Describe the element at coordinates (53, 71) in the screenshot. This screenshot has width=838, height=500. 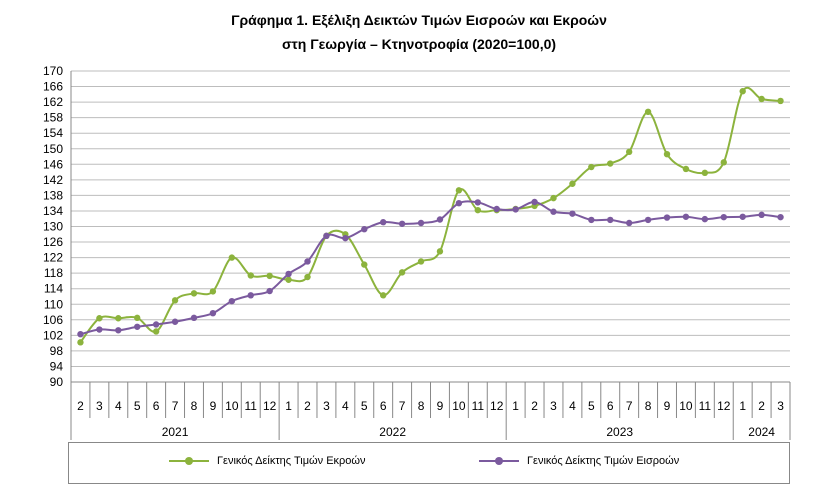
I see `y-tick-label: 170` at that location.